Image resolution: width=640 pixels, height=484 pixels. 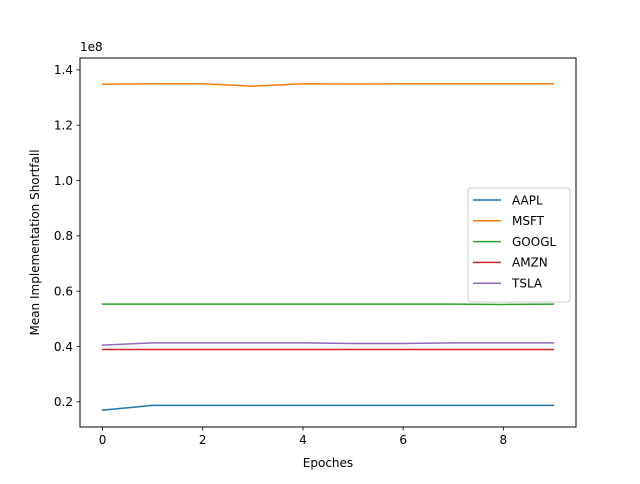 I want to click on x-tick-label: 6, so click(x=403, y=440).